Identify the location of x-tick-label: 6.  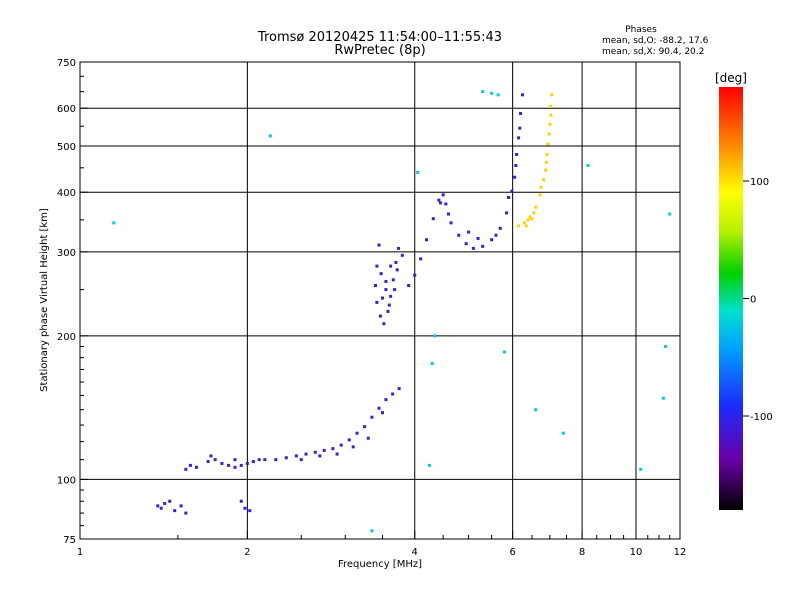
(512, 552).